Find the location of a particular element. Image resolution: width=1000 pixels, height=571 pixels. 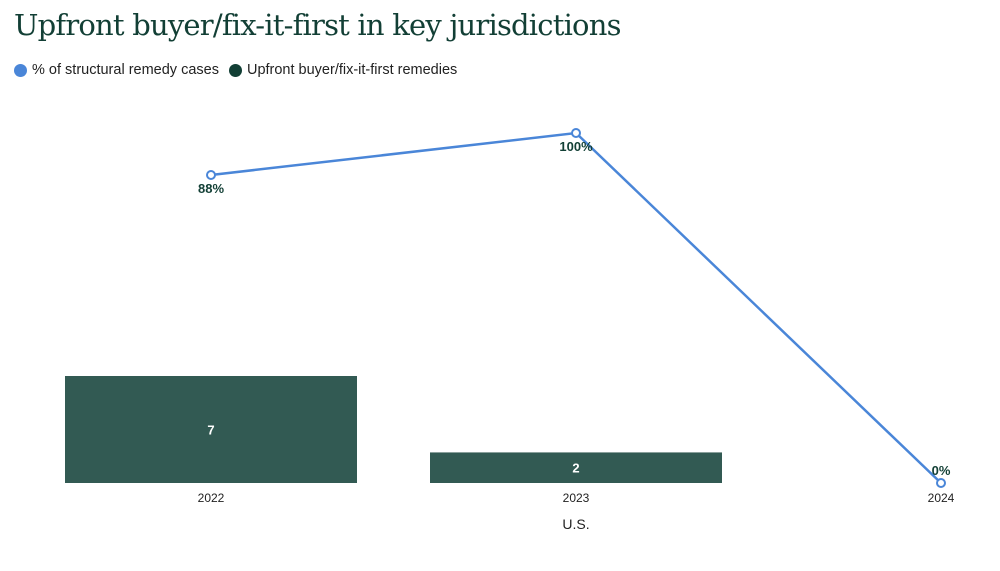

x-axis-ticks: 2022 2023 2024 is located at coordinates (576, 498).